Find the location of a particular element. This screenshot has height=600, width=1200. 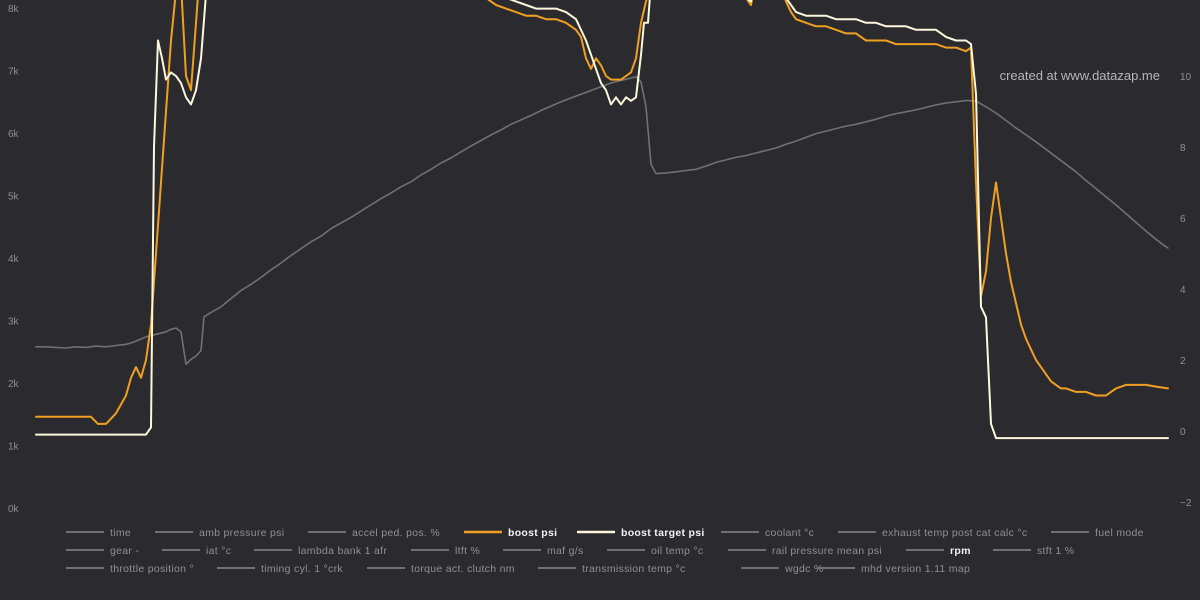

legend-item-oil-temp-c: oil temp °c is located at coordinates (655, 551).